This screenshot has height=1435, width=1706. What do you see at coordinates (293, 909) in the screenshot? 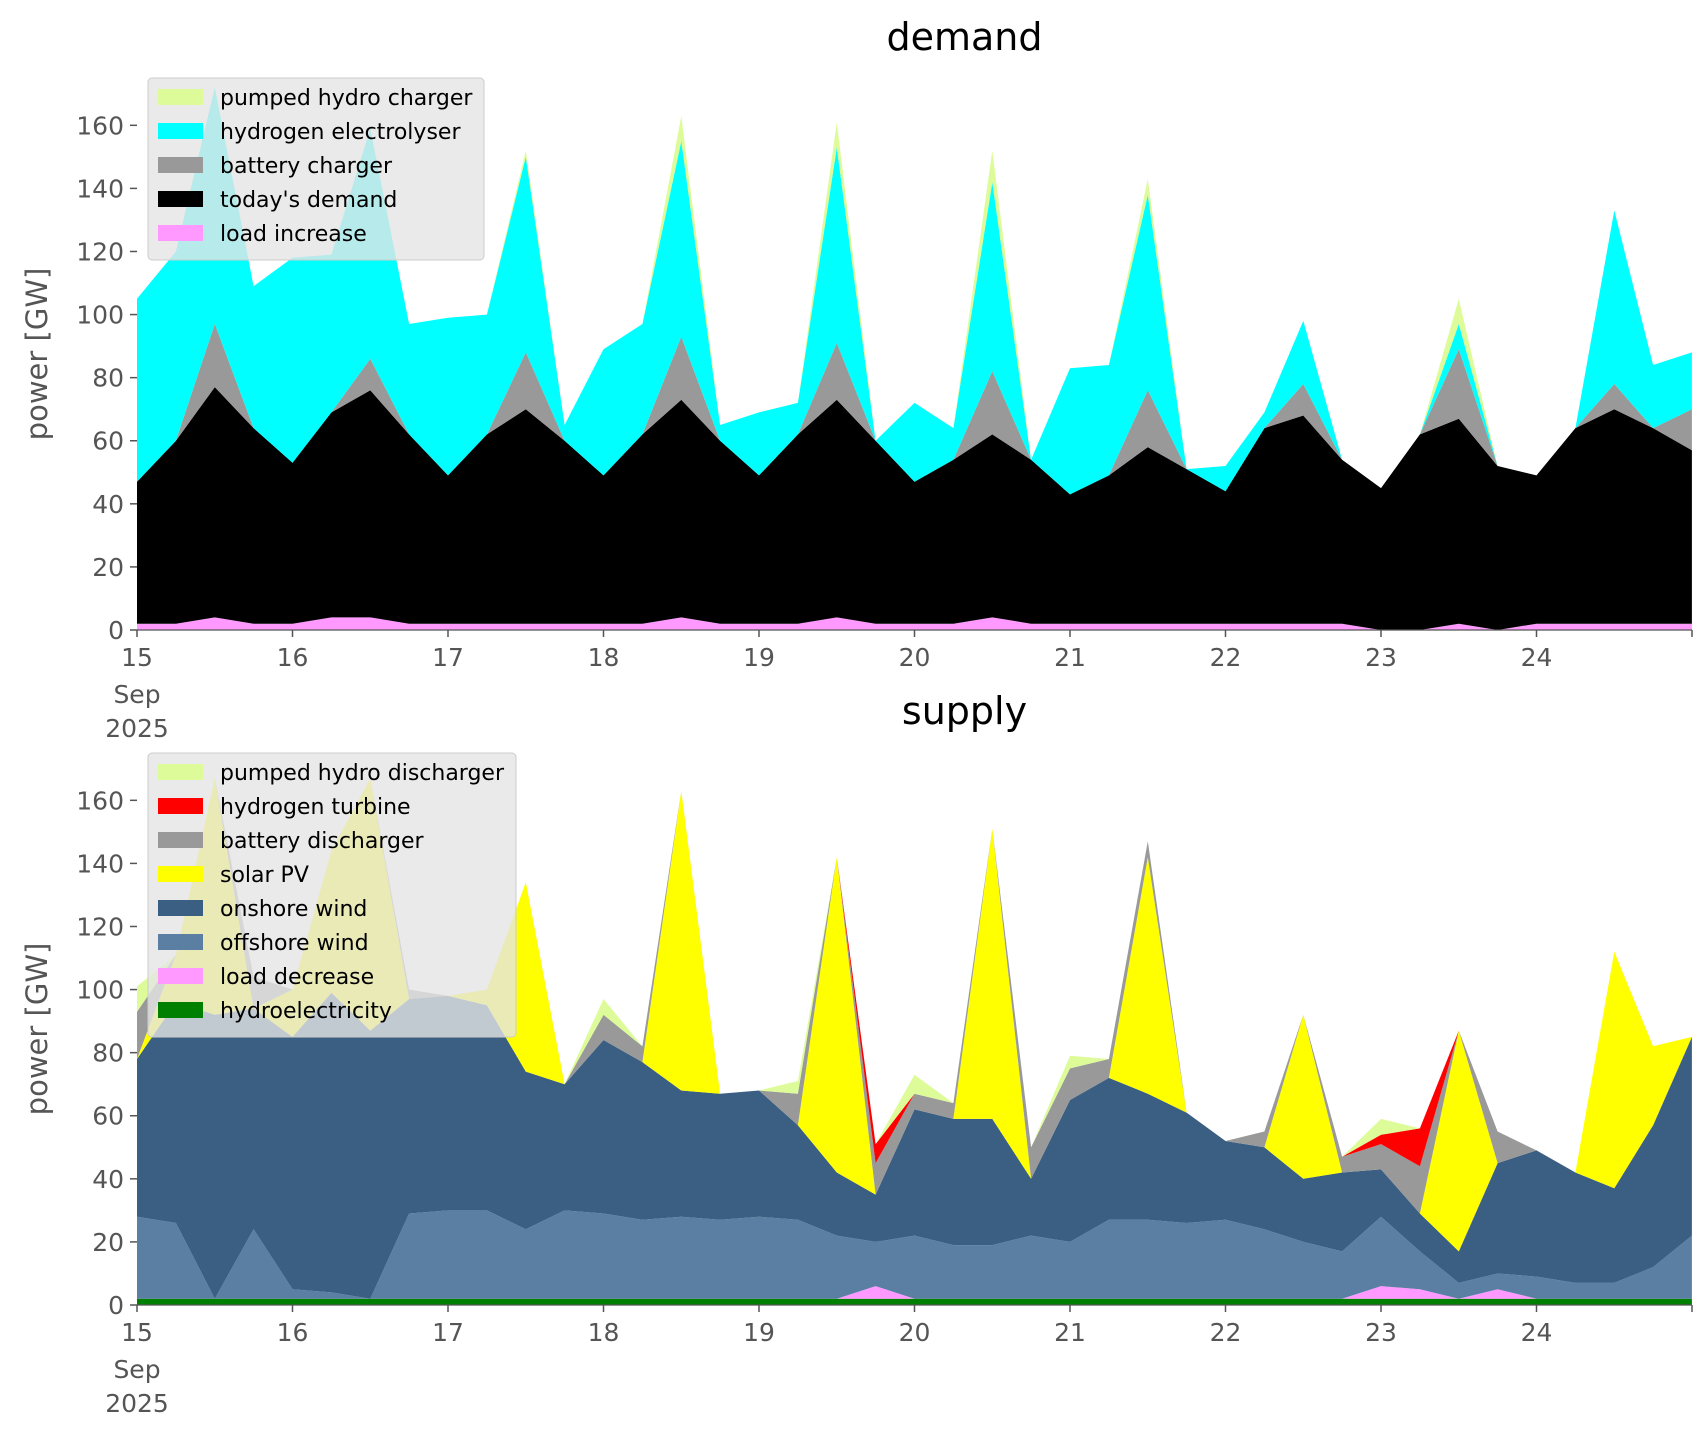
I see `legend-label: onshore wind` at bounding box center [293, 909].